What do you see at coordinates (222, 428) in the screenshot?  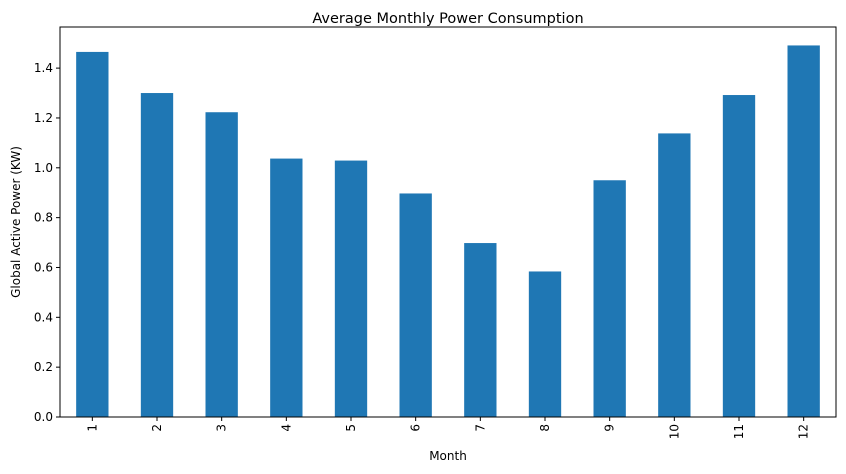 I see `x-tick-label: 3` at bounding box center [222, 428].